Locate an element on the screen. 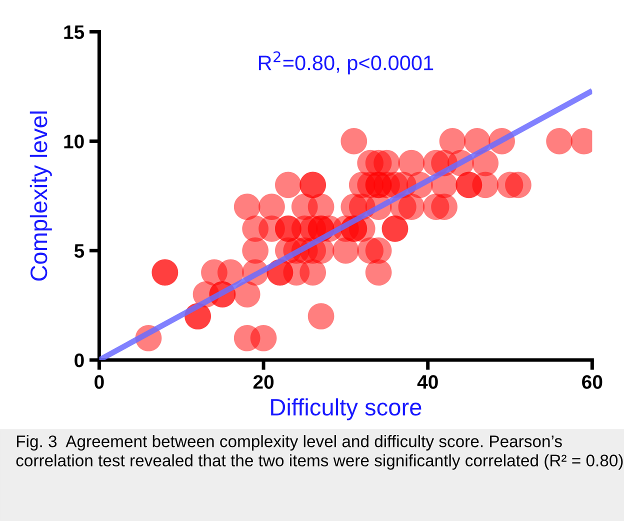 This screenshot has width=624, height=521. y-tick-label: 0 is located at coordinates (79, 360).